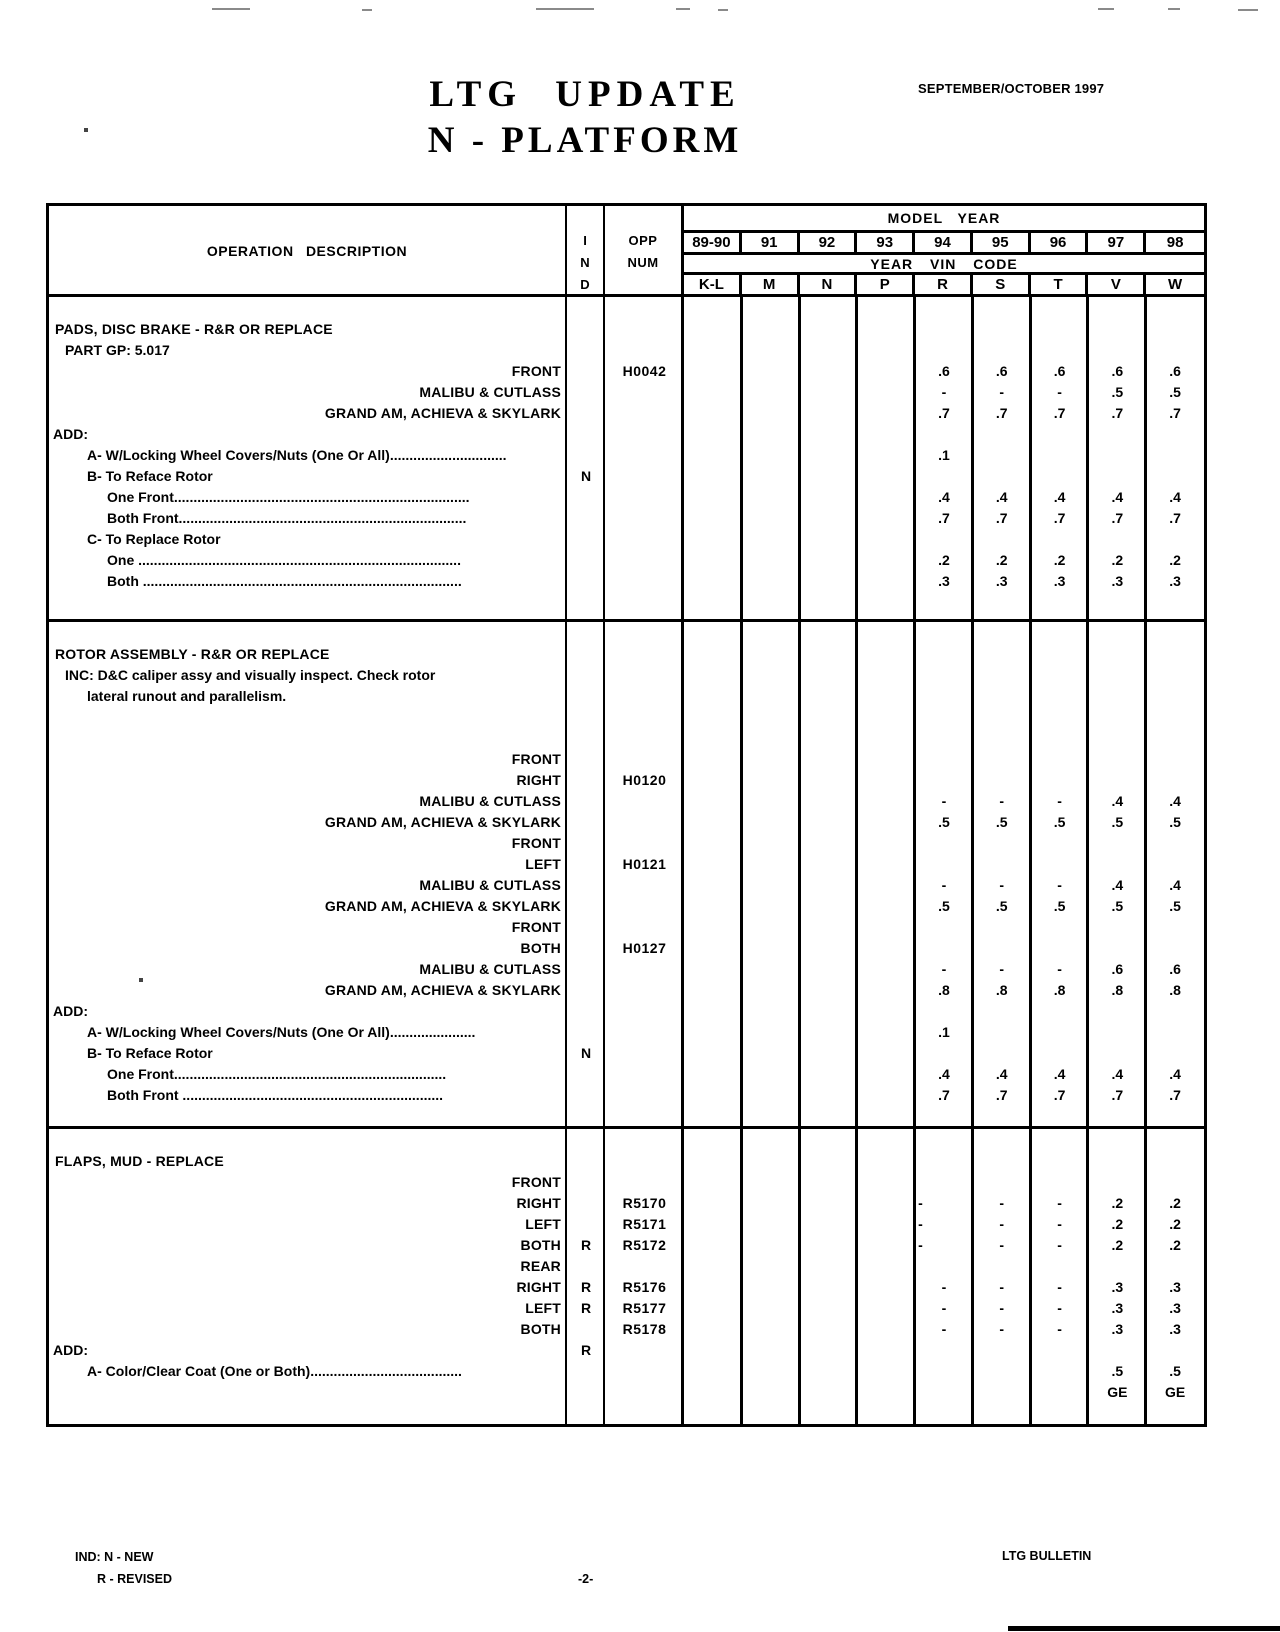 The width and height of the screenshot is (1280, 1632). I want to click on year-value-cell: .7, so click(1175, 413).